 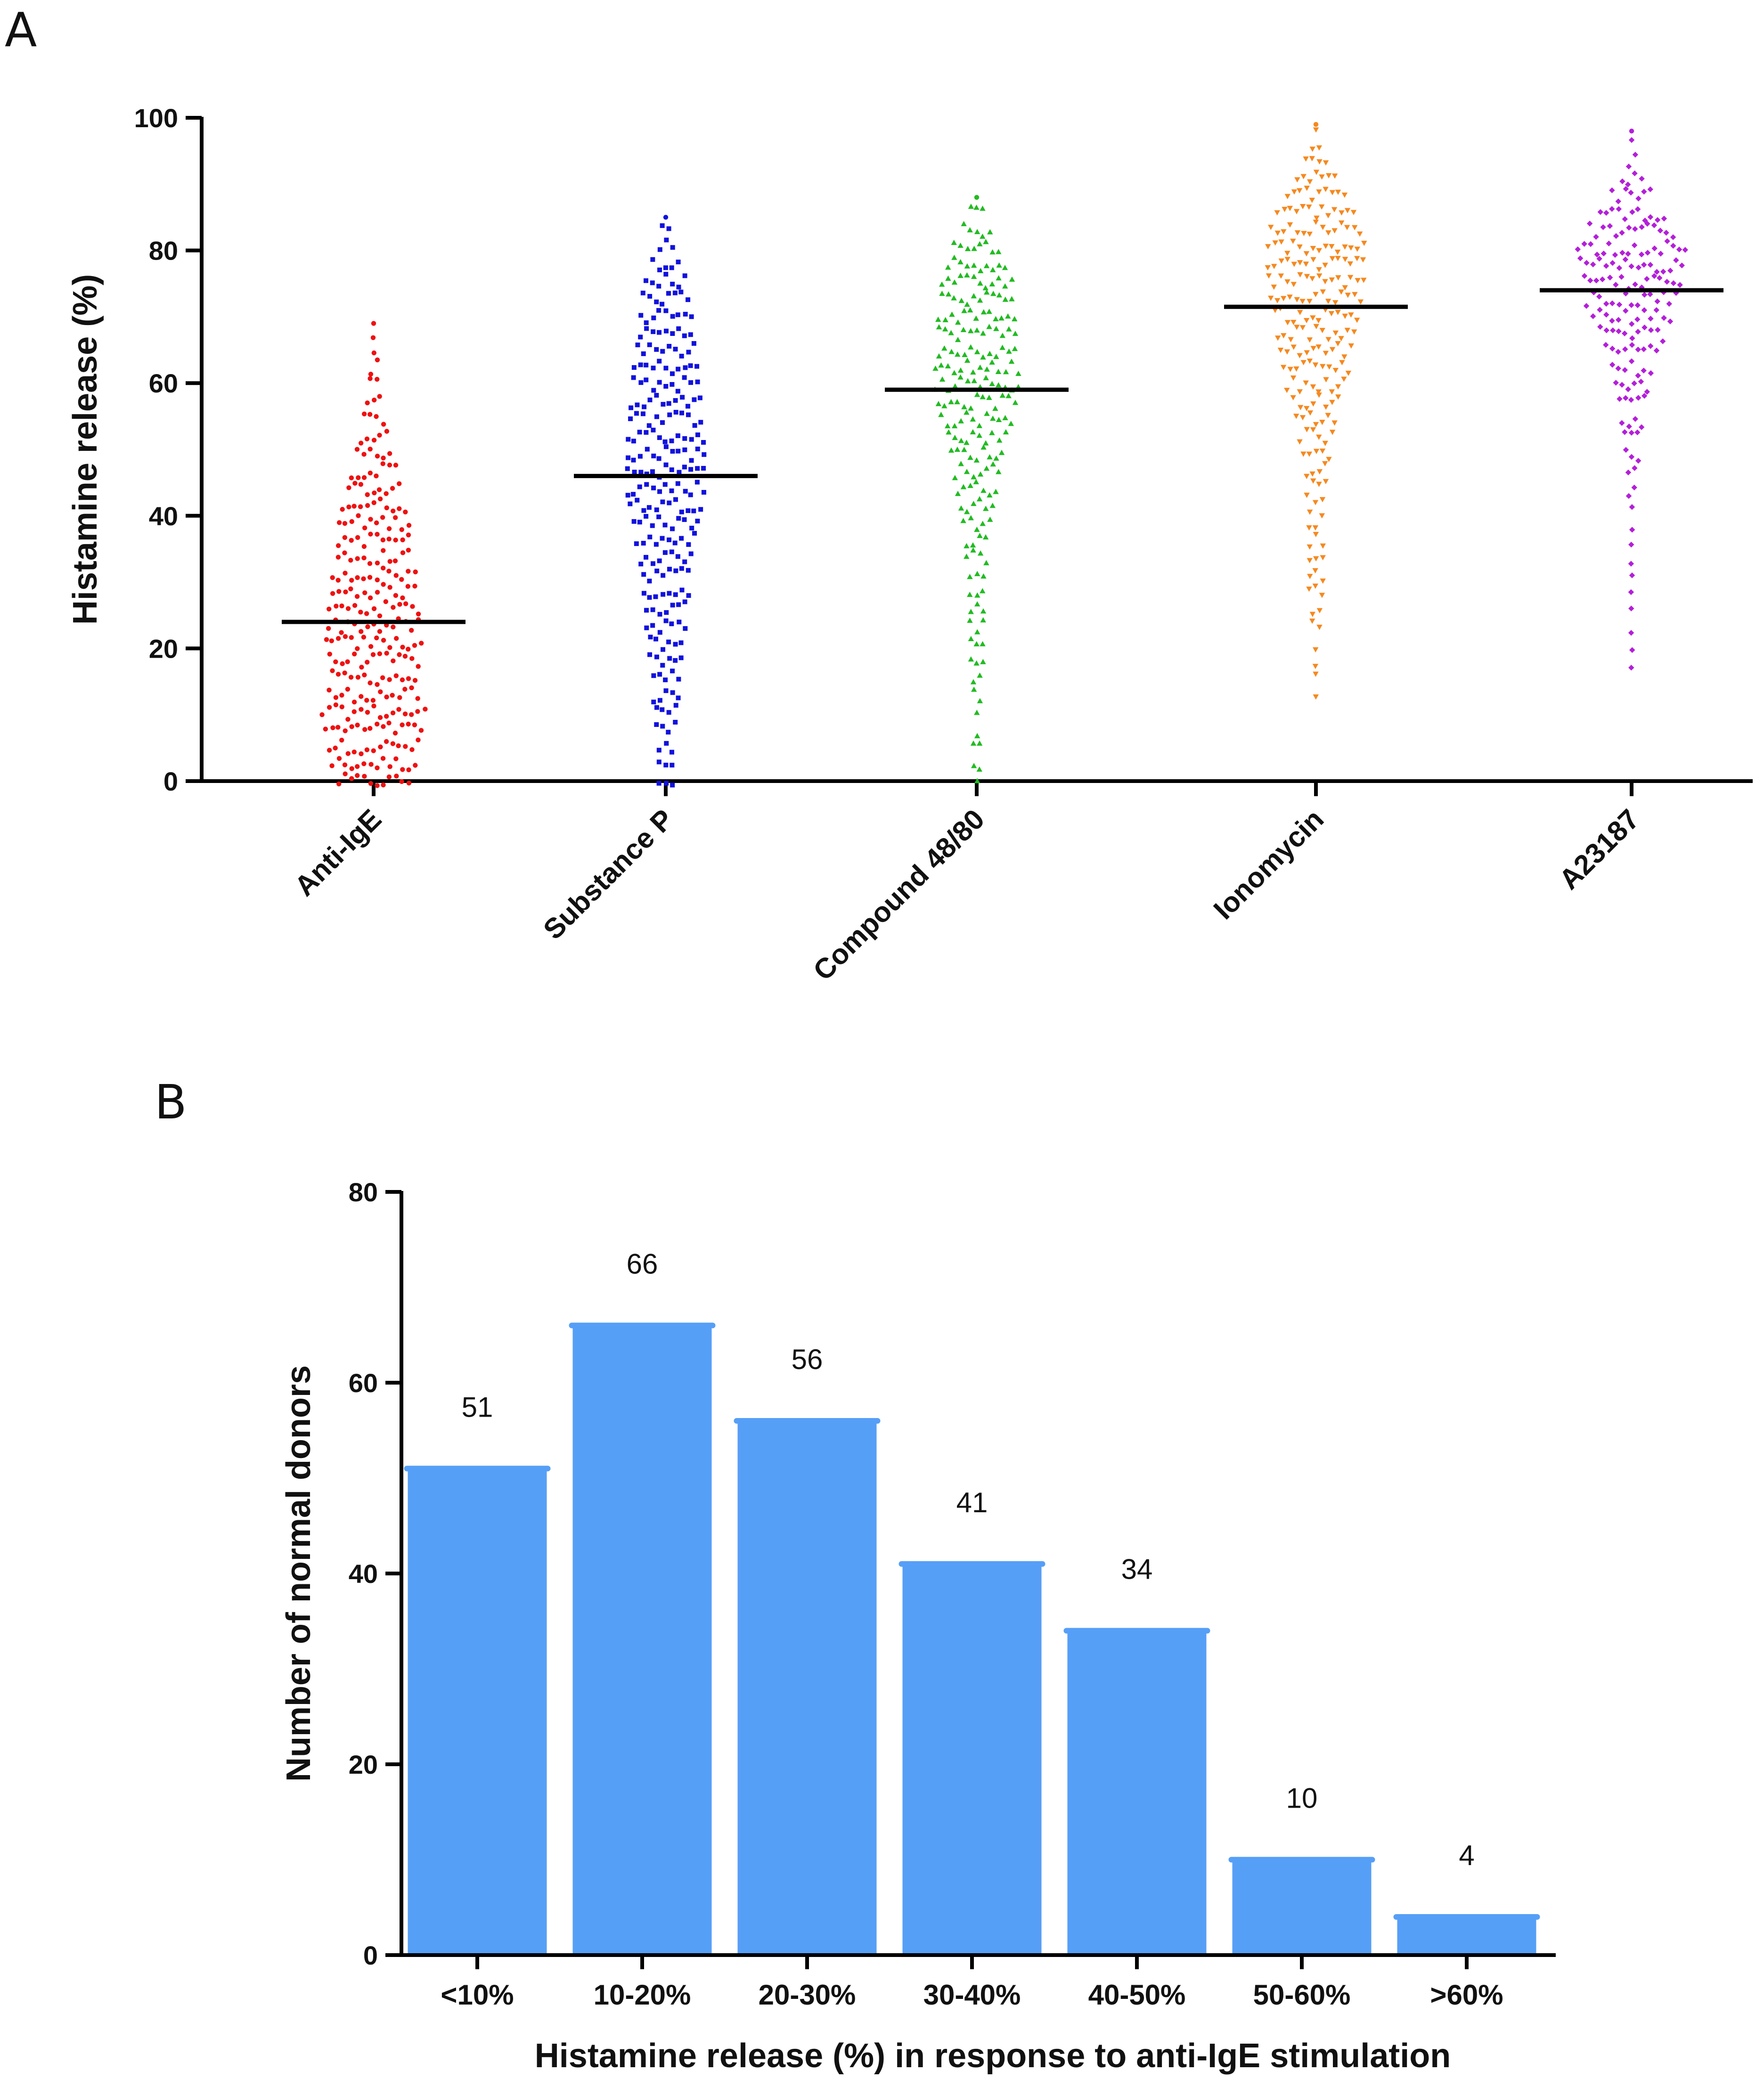 What do you see at coordinates (642, 1264) in the screenshot?
I see `bar-value-label: 66` at bounding box center [642, 1264].